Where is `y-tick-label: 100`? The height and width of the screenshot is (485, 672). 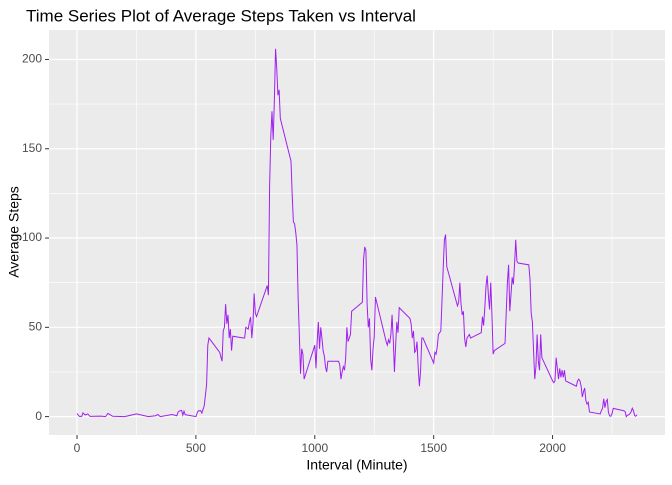 y-tick-label: 100 is located at coordinates (32, 237).